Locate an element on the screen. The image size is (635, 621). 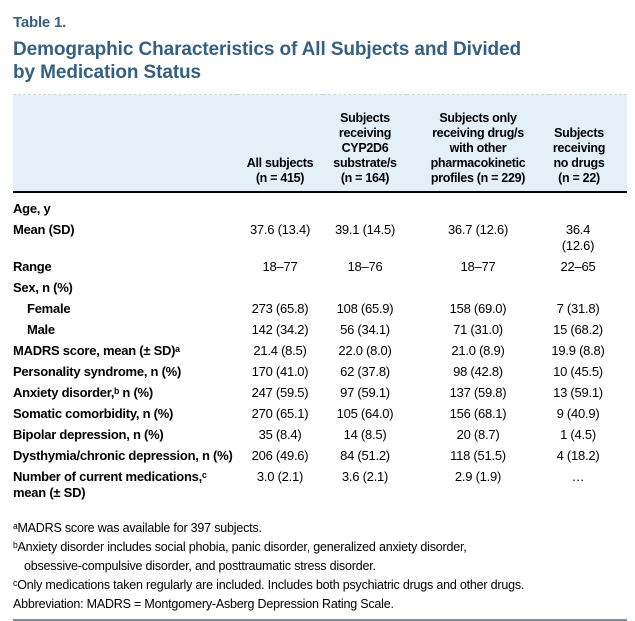
cell-value: 71 (31.0) is located at coordinates (478, 329).